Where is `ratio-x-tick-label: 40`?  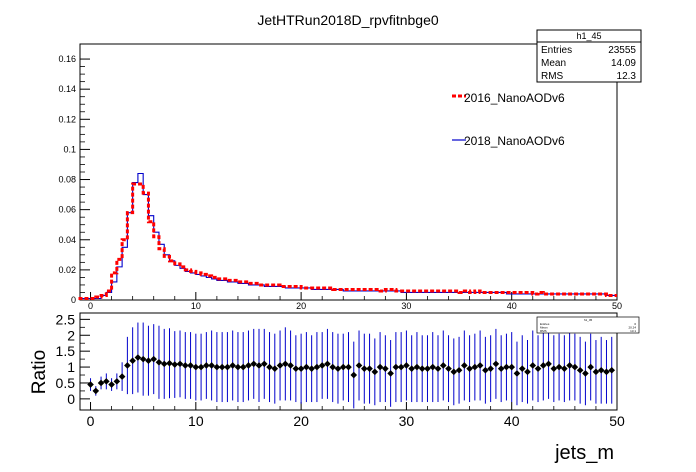
ratio-x-tick-label: 40 is located at coordinates (512, 421).